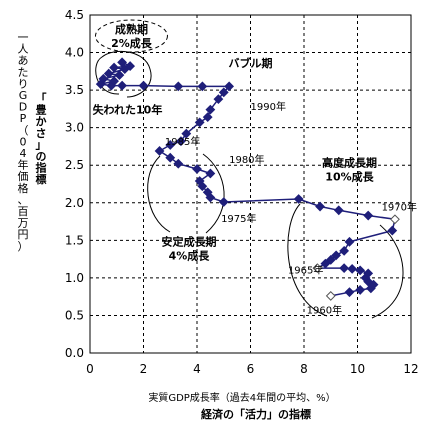  Describe the element at coordinates (251, 63) in the screenshot. I see `phase-annotation-line: バブル期` at that location.